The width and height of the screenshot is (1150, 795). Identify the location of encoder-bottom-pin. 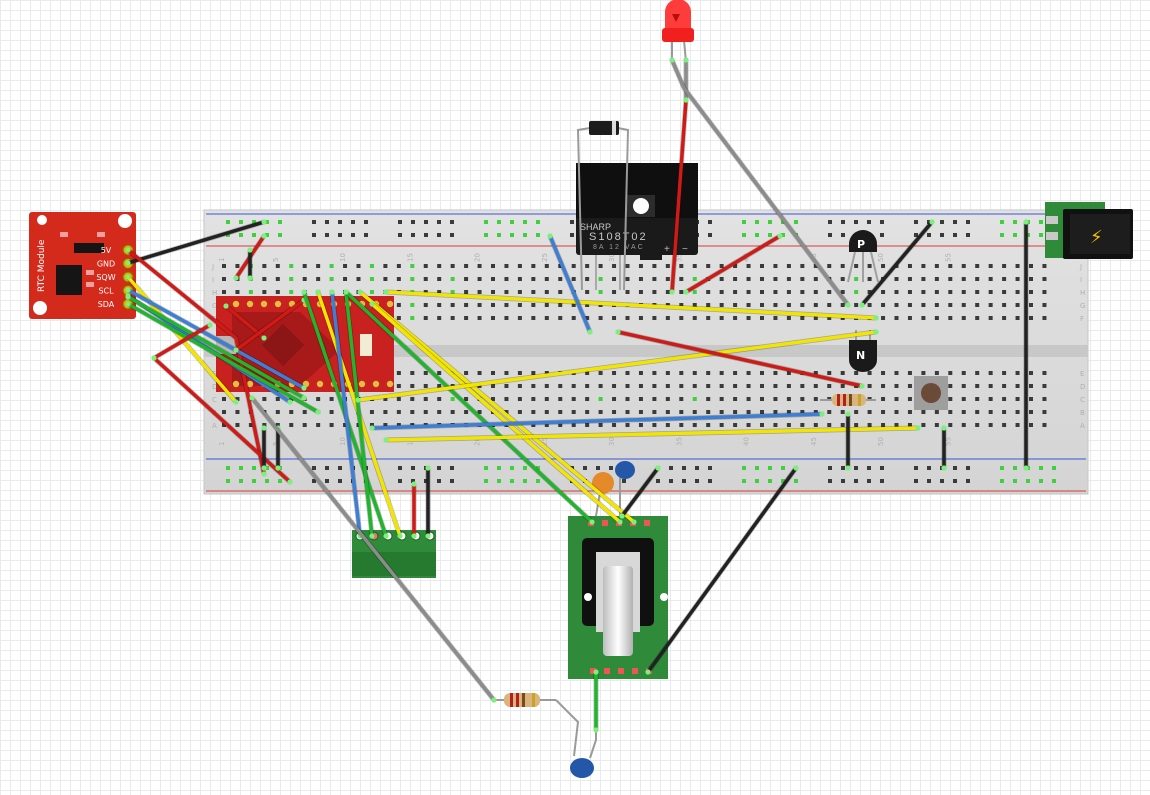
(621, 671).